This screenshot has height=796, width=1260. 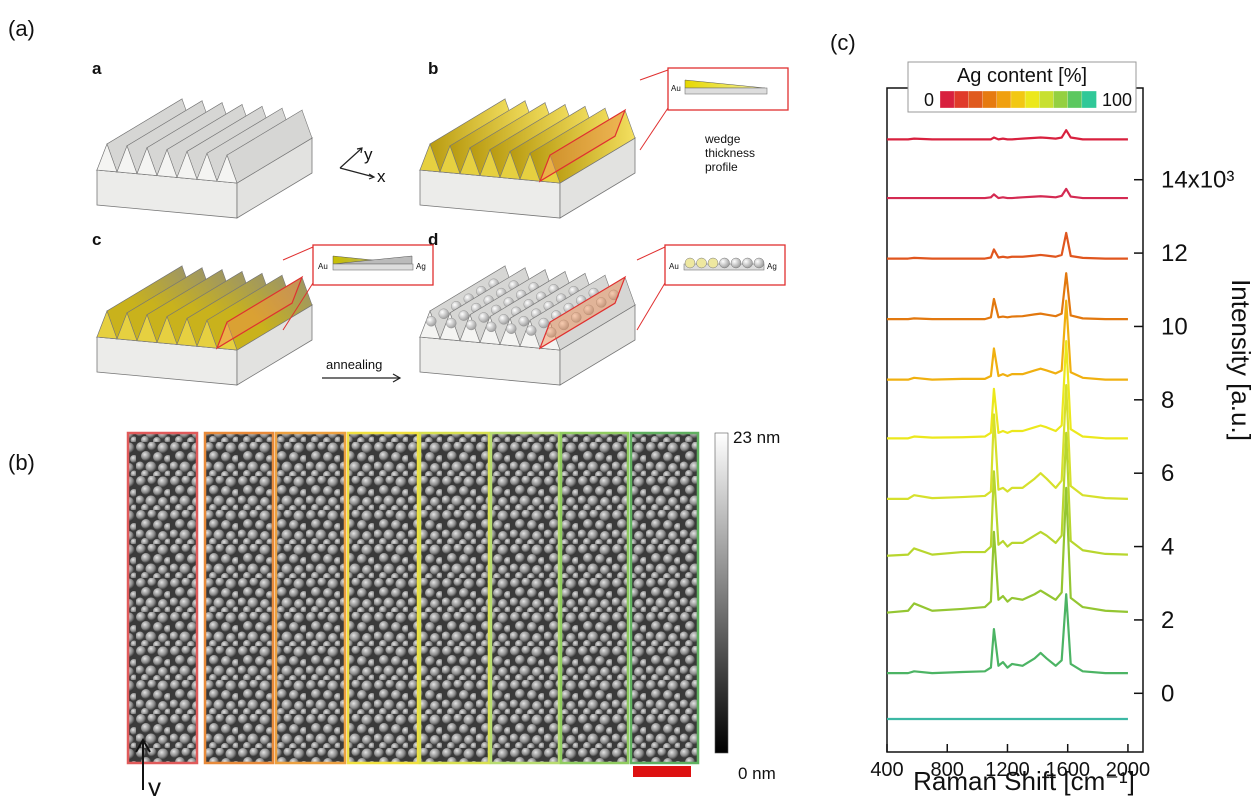 I want to click on step-label: b, so click(x=433, y=68).